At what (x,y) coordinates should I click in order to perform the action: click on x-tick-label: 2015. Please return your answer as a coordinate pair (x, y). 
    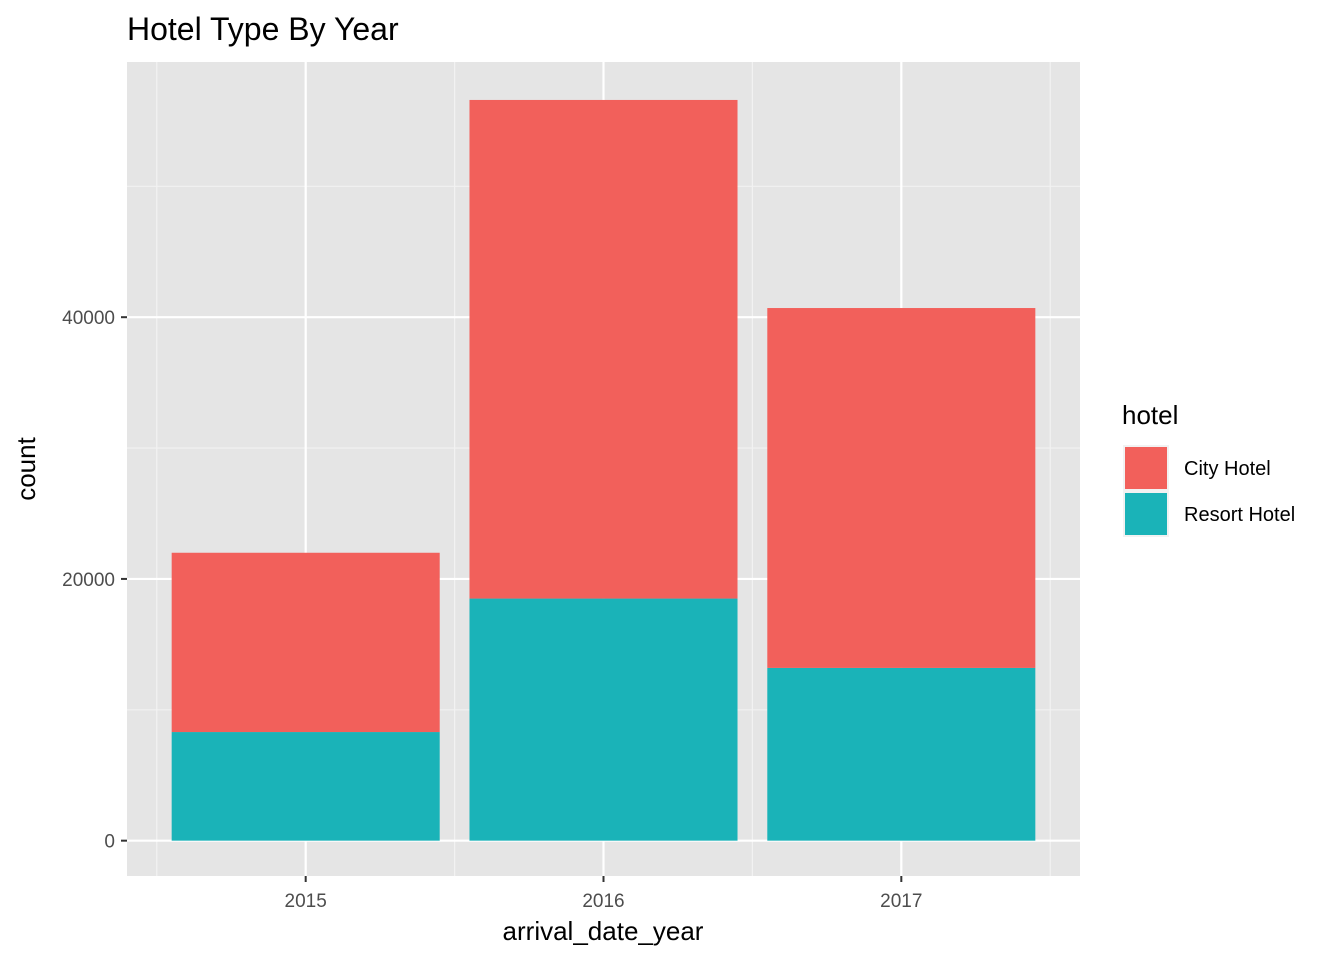
    Looking at the image, I should click on (306, 901).